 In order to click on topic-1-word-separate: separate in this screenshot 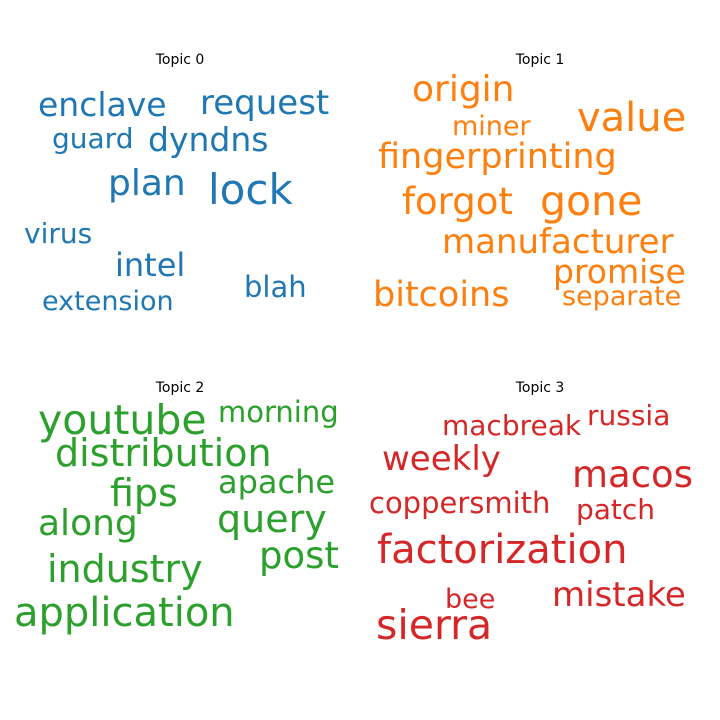, I will do `click(622, 296)`.